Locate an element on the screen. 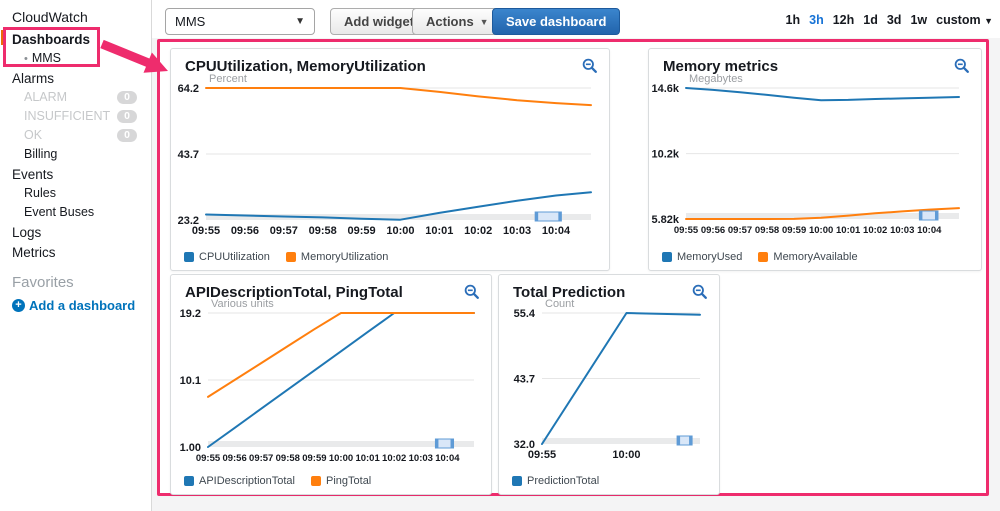 This screenshot has height=511, width=1000. chart-legend: MemoryUsed MemoryAvailable is located at coordinates (760, 257).